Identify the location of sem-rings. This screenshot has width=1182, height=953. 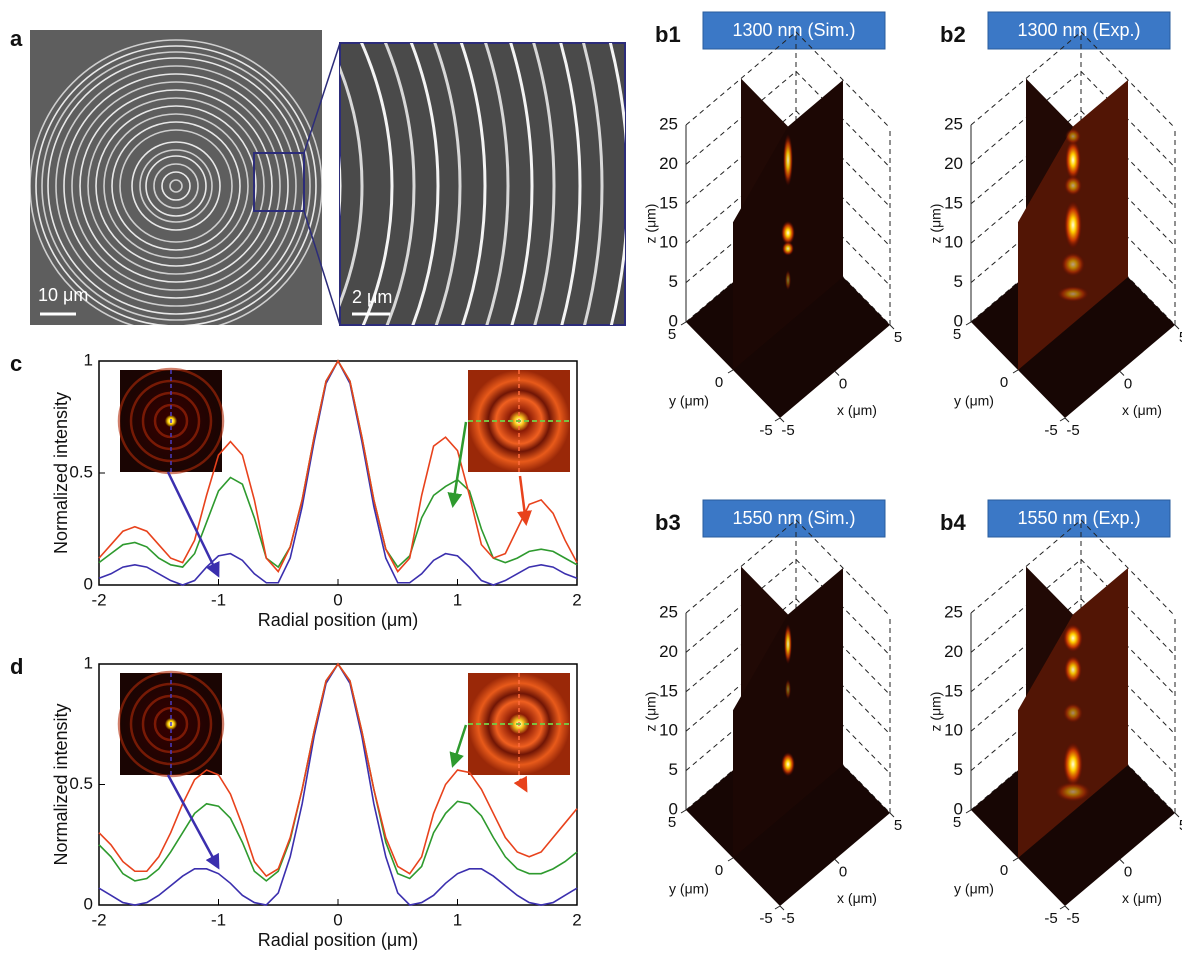
(176, 182).